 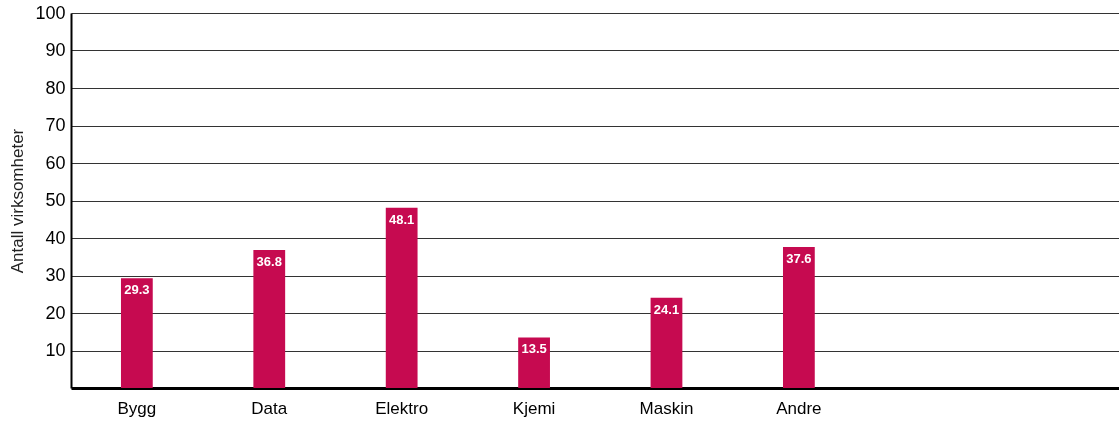 I want to click on x-tick-label: Data, so click(x=269, y=408).